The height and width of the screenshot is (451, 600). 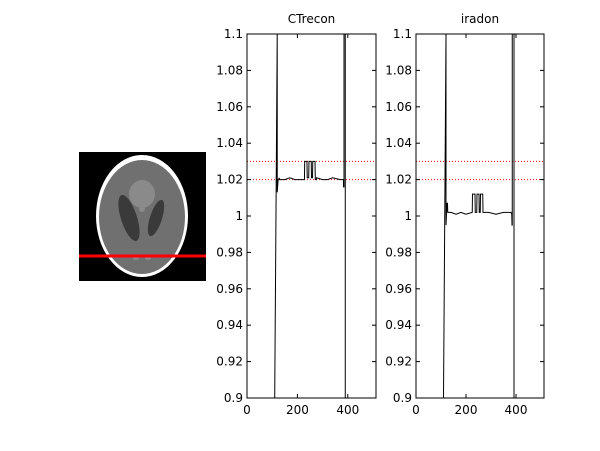 I want to click on phantom-image, so click(x=142, y=216).